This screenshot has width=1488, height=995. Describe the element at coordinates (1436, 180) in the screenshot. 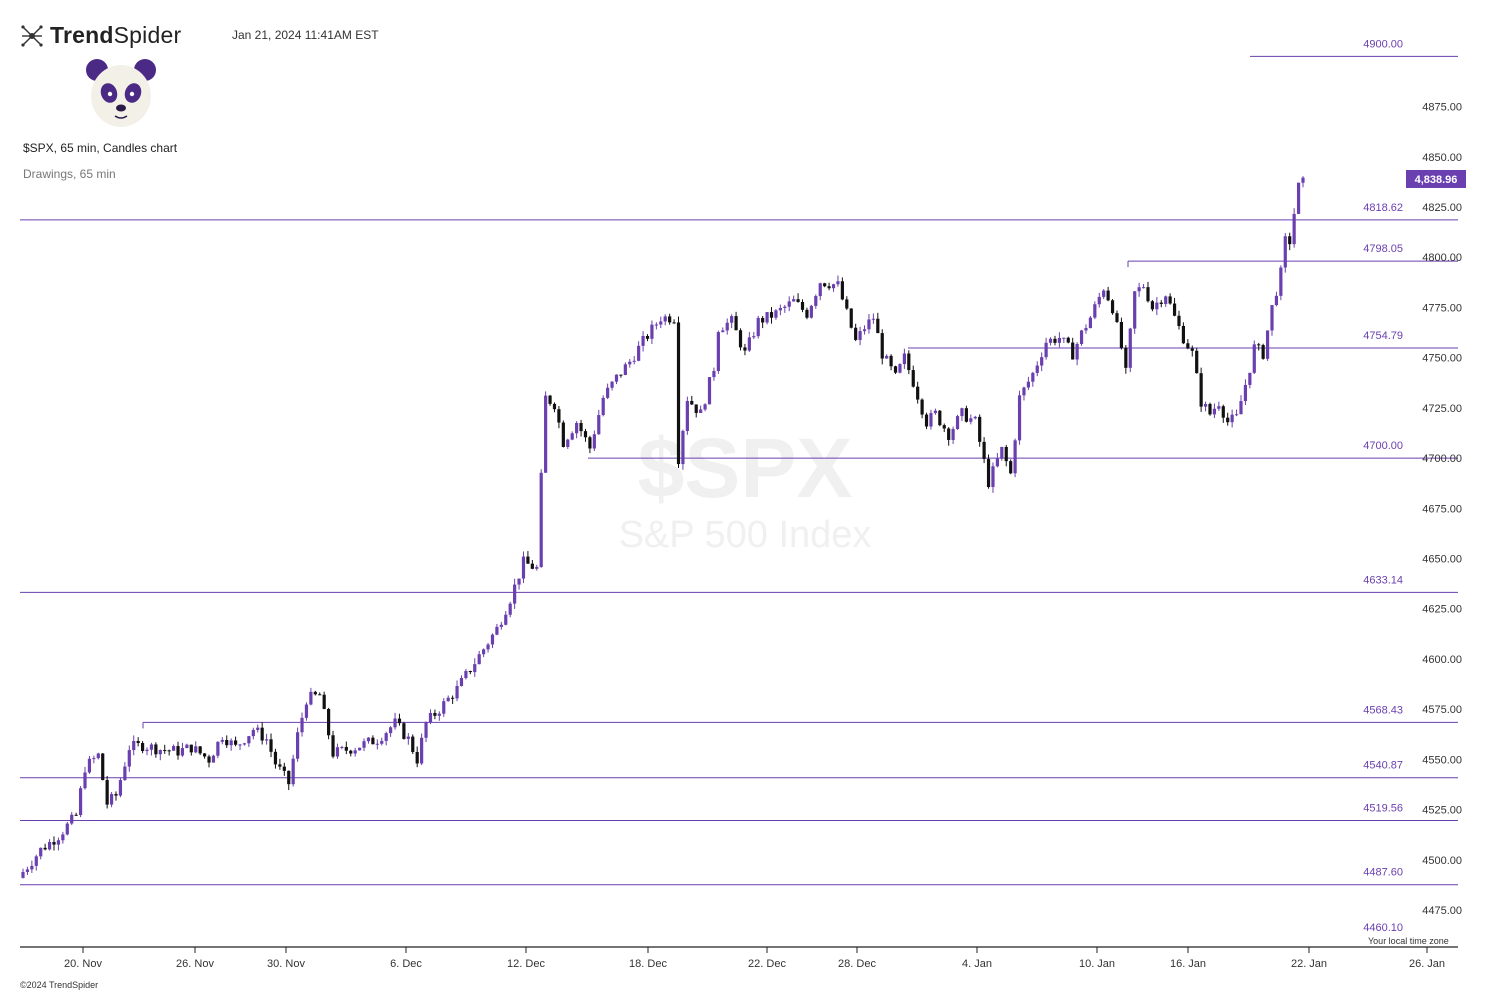

I see `last-price-label: 4,838.96` at that location.